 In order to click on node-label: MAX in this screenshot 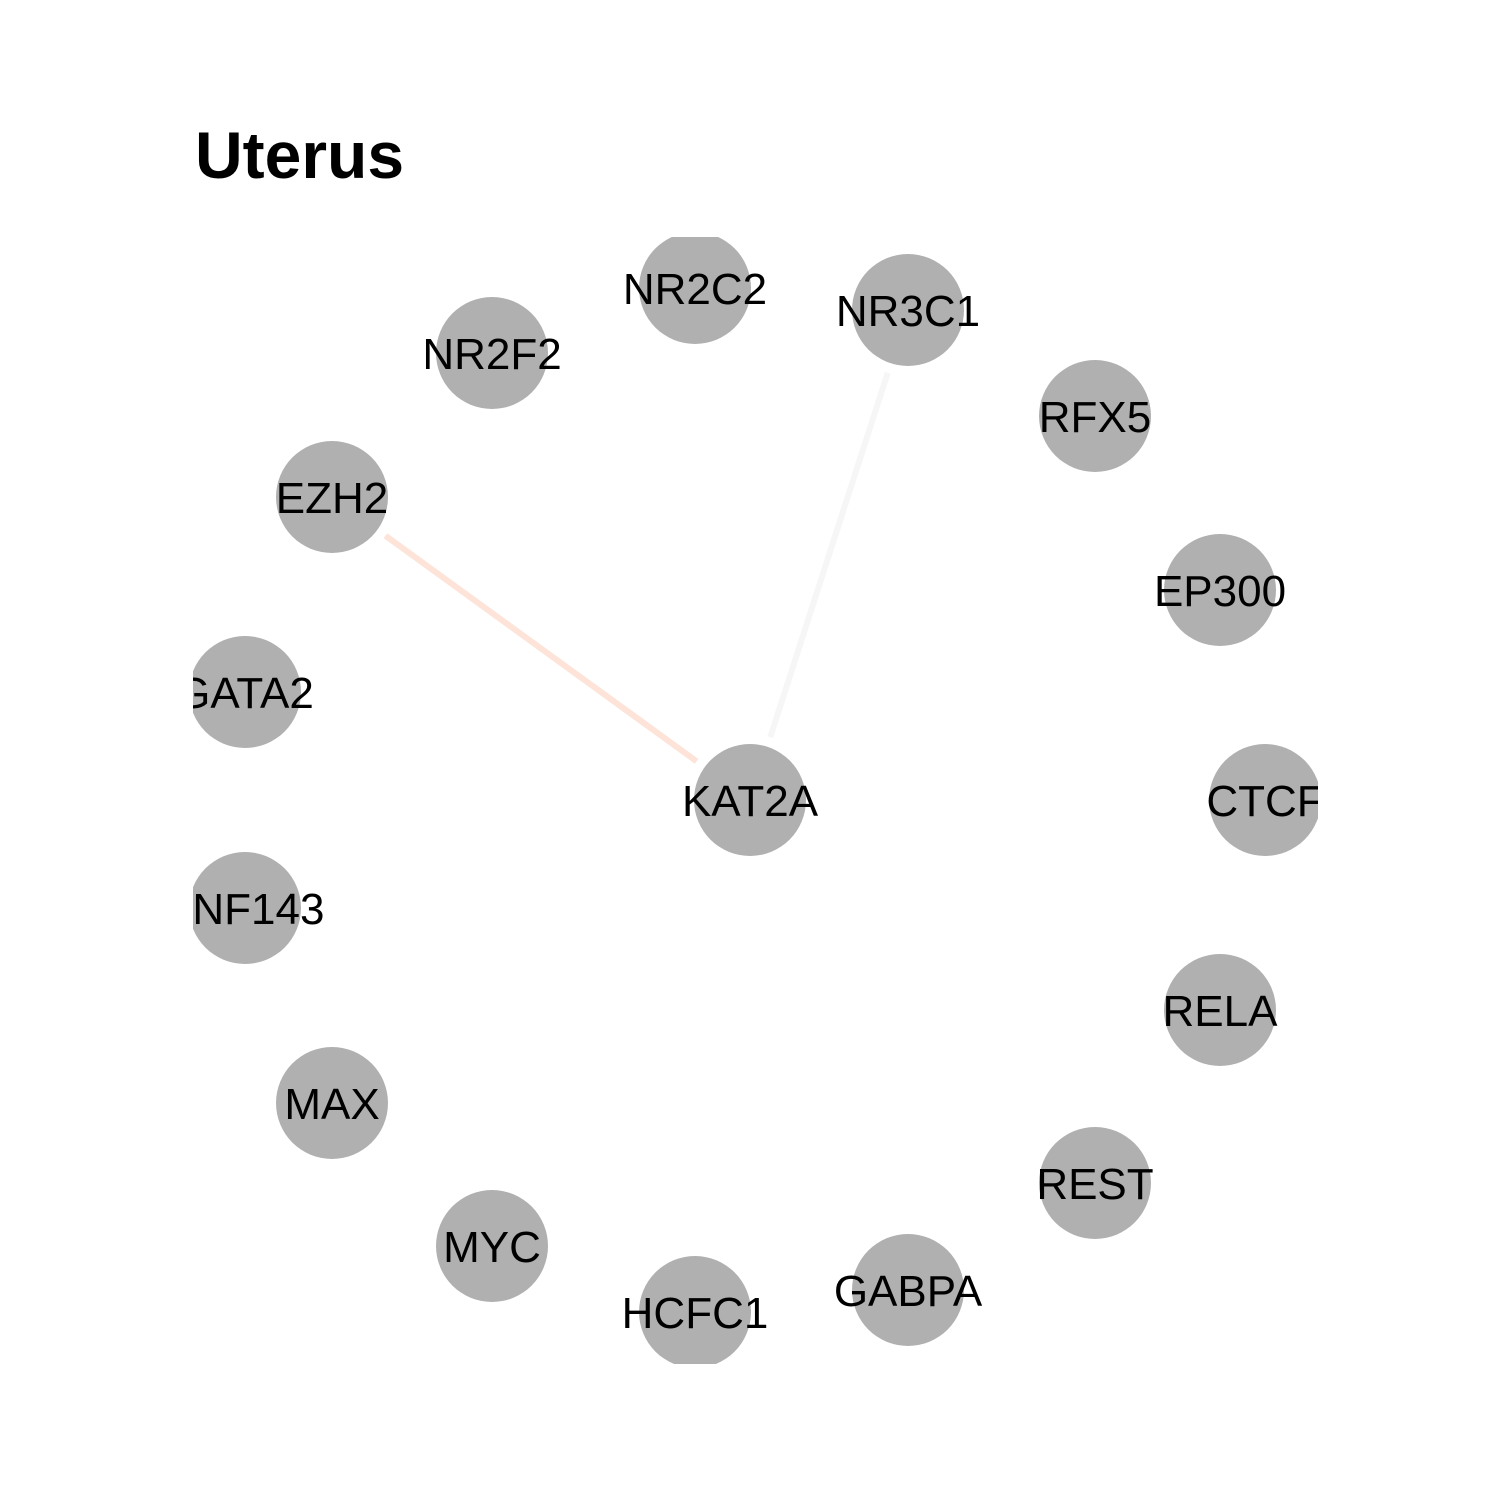, I will do `click(331, 1104)`.